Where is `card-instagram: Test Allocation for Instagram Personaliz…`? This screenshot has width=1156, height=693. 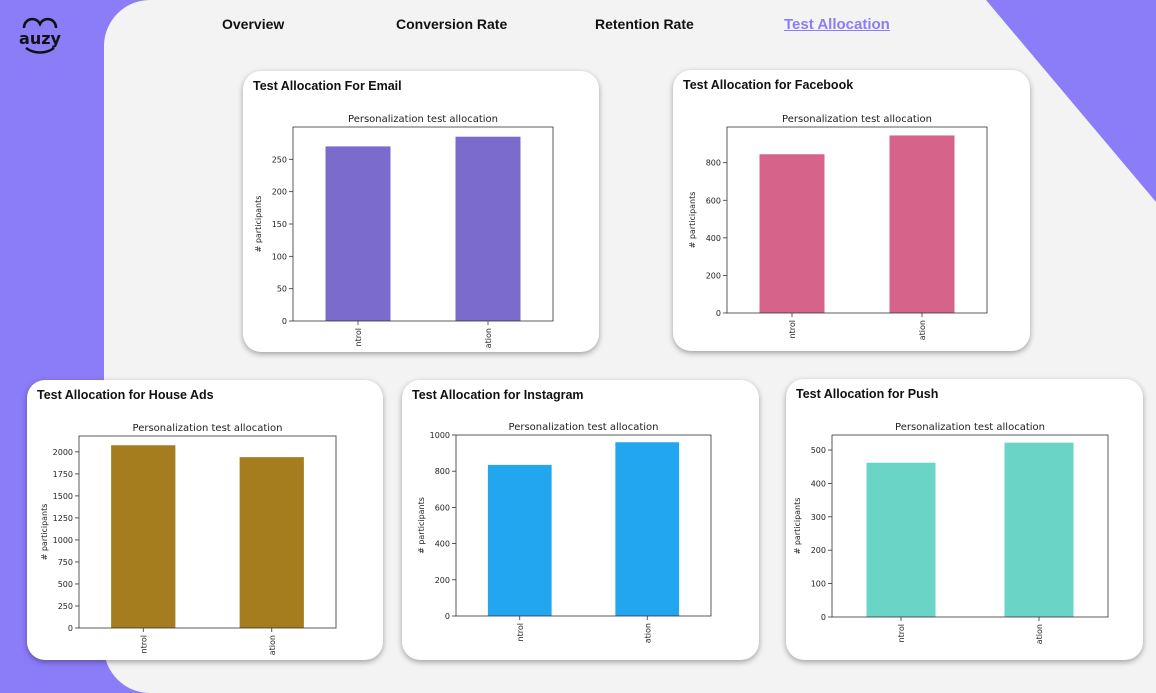 card-instagram: Test Allocation for Instagram Personaliz… is located at coordinates (580, 520).